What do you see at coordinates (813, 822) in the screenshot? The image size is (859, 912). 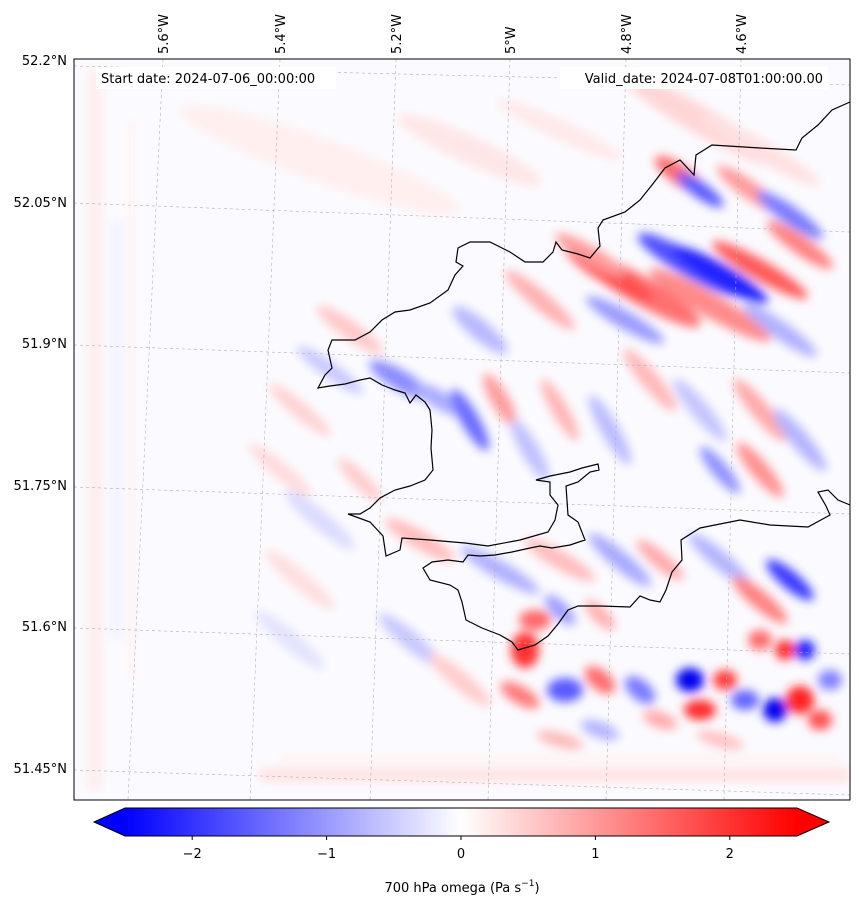 I see `colorbar-max-extension` at bounding box center [813, 822].